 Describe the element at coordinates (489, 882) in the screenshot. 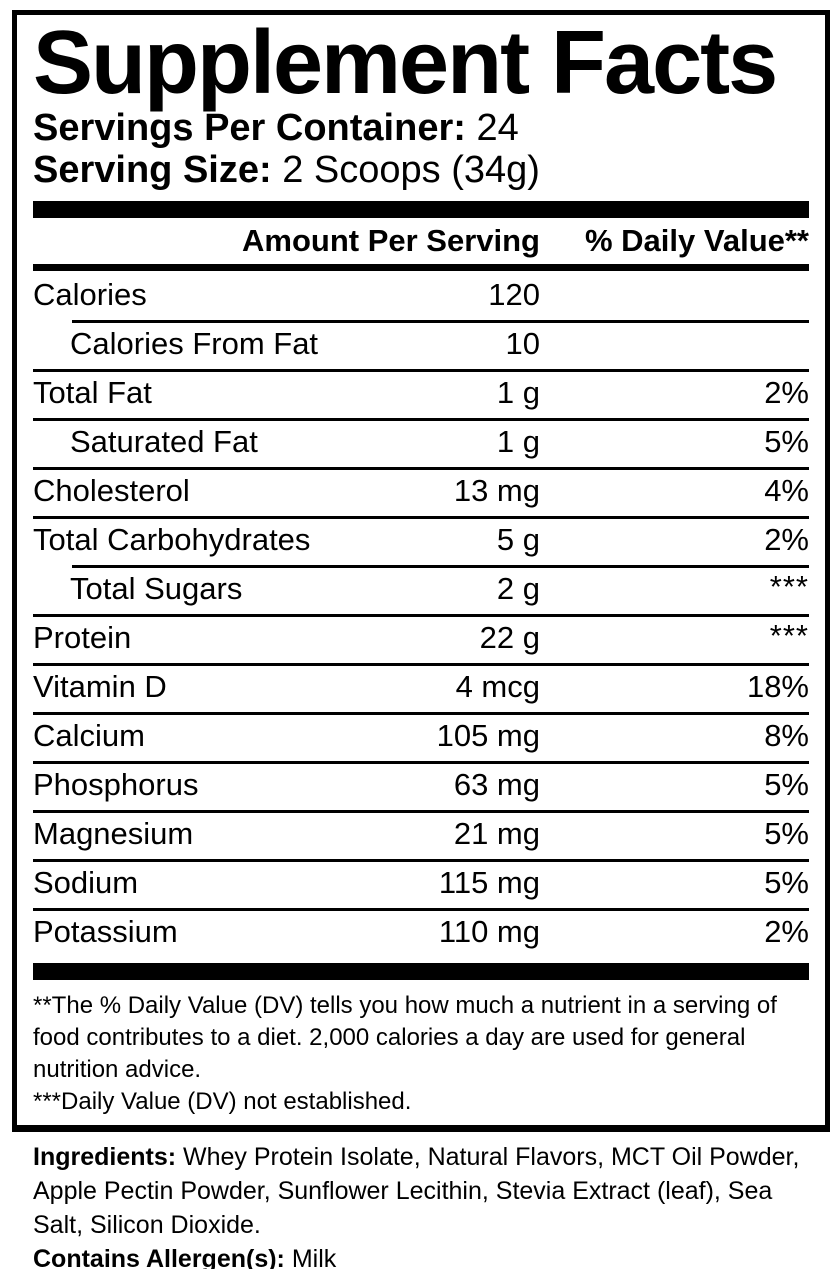

I see `nutrient-amount: 115 mg` at that location.